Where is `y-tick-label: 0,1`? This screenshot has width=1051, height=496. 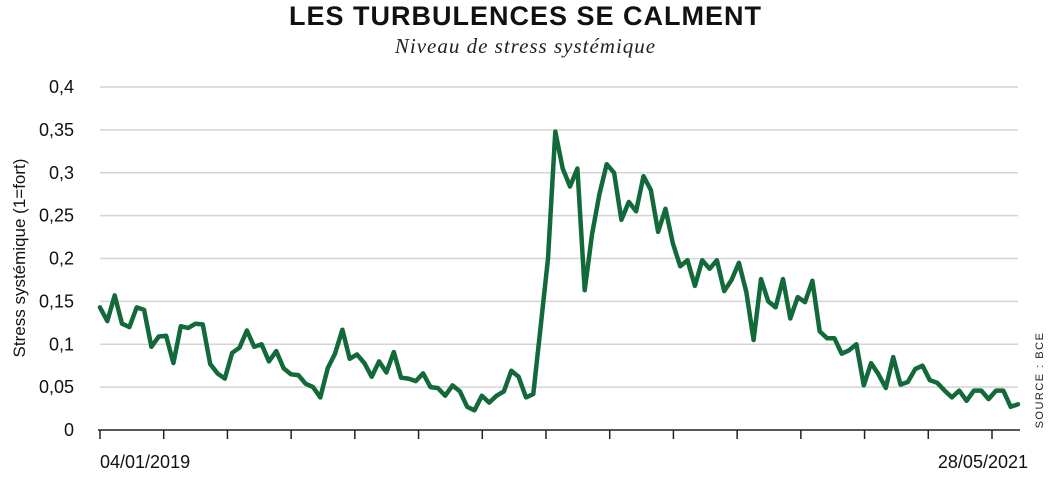
y-tick-label: 0,1 is located at coordinates (61, 344).